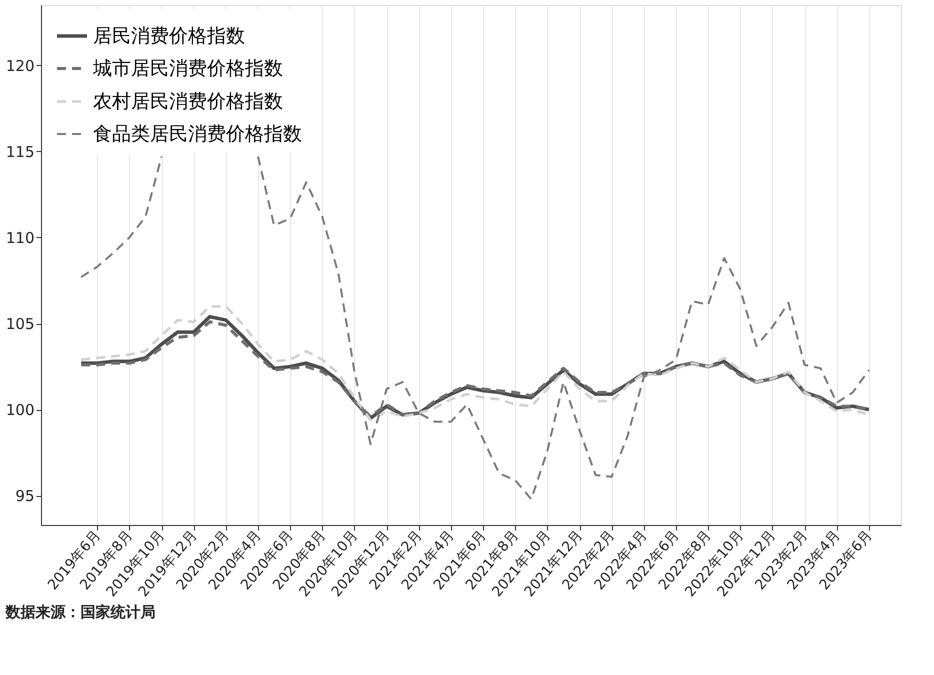 Image resolution: width=934 pixels, height=675 pixels. I want to click on legend-label: 城市居民消费价格指数, so click(187, 69).